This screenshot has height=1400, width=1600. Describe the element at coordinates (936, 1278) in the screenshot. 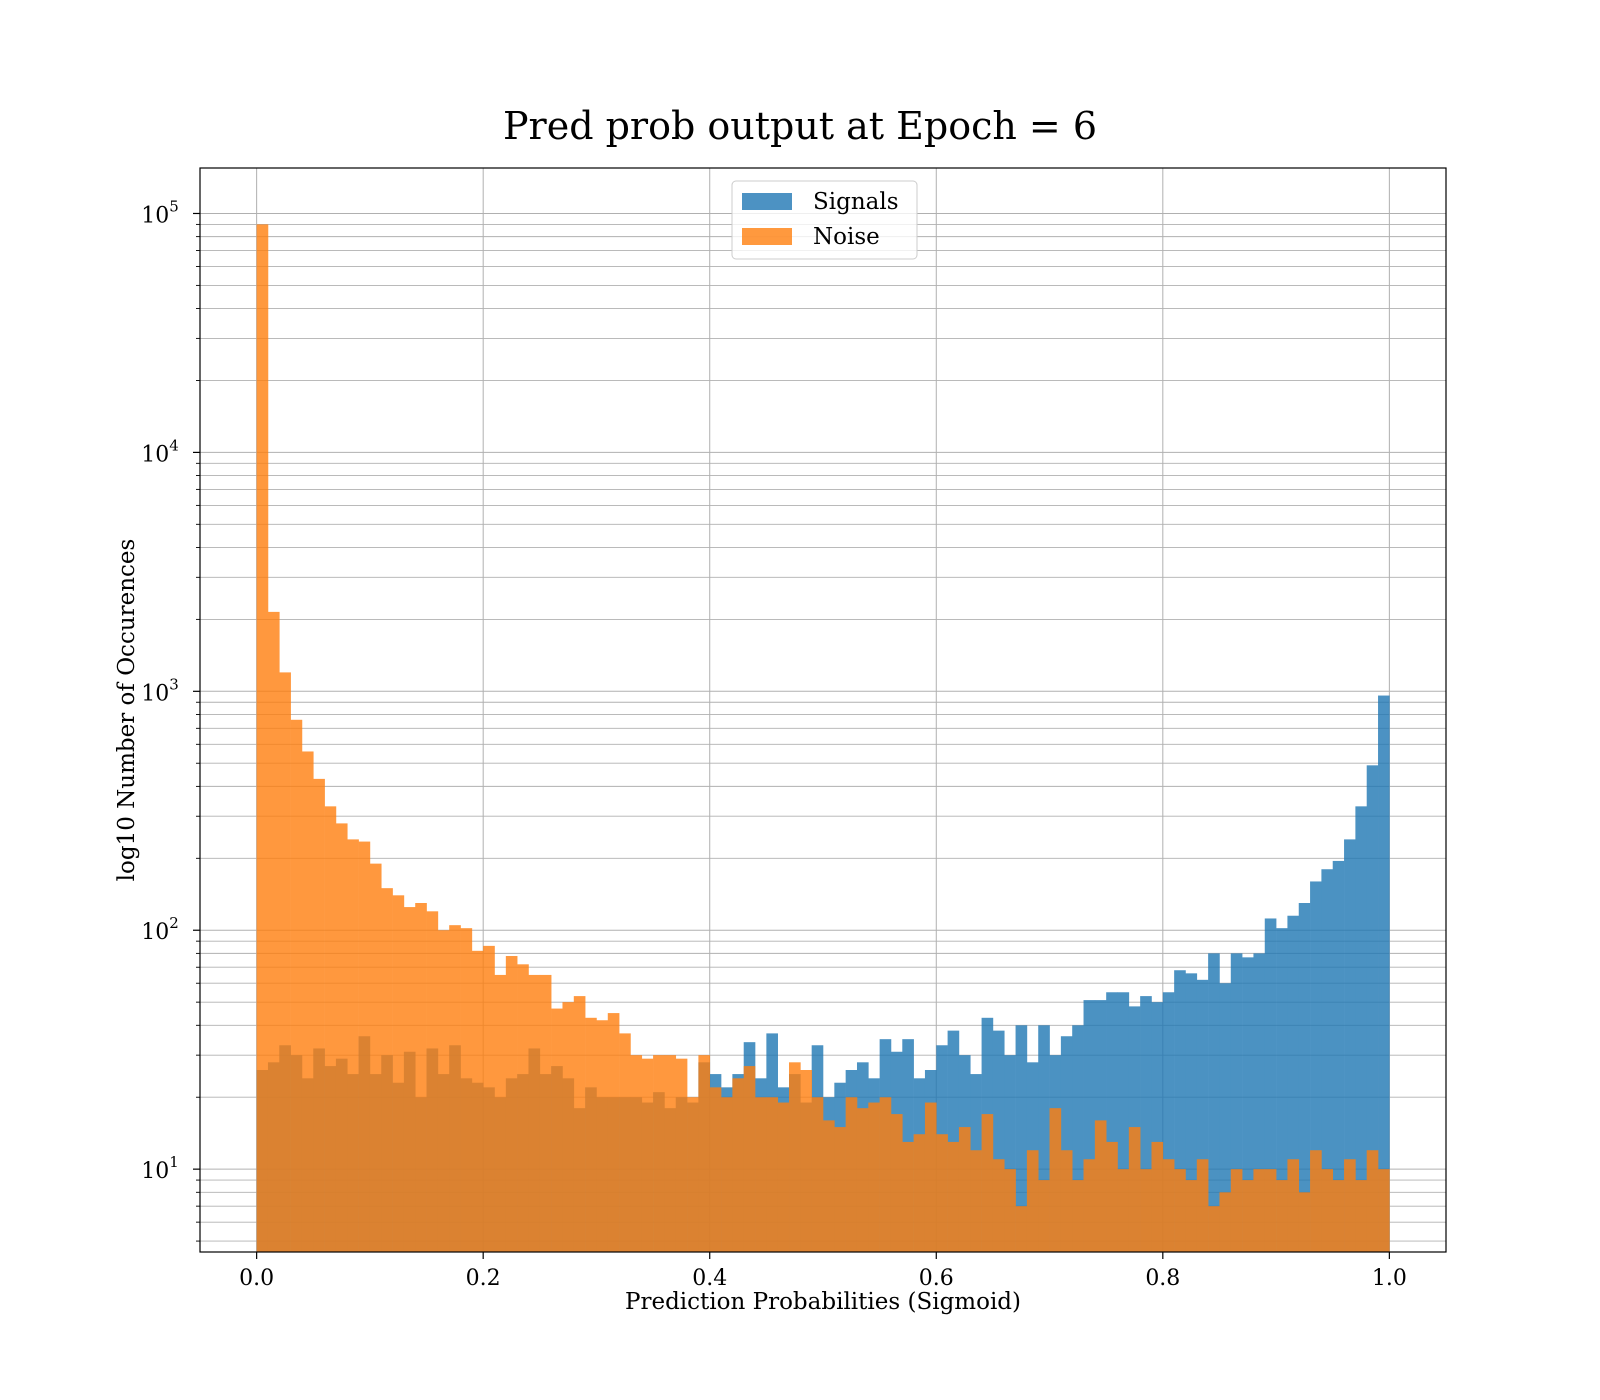

I see `x-tick-label: 0.6` at that location.